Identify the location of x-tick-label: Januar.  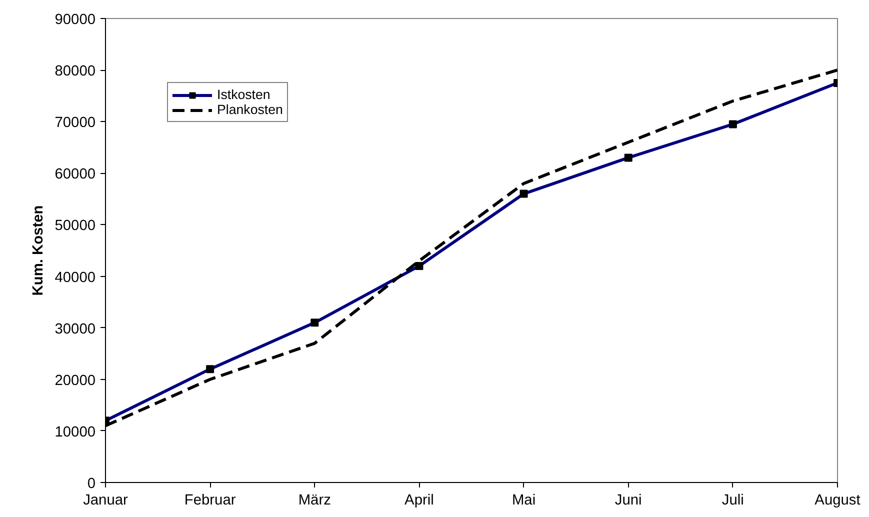
(105, 500).